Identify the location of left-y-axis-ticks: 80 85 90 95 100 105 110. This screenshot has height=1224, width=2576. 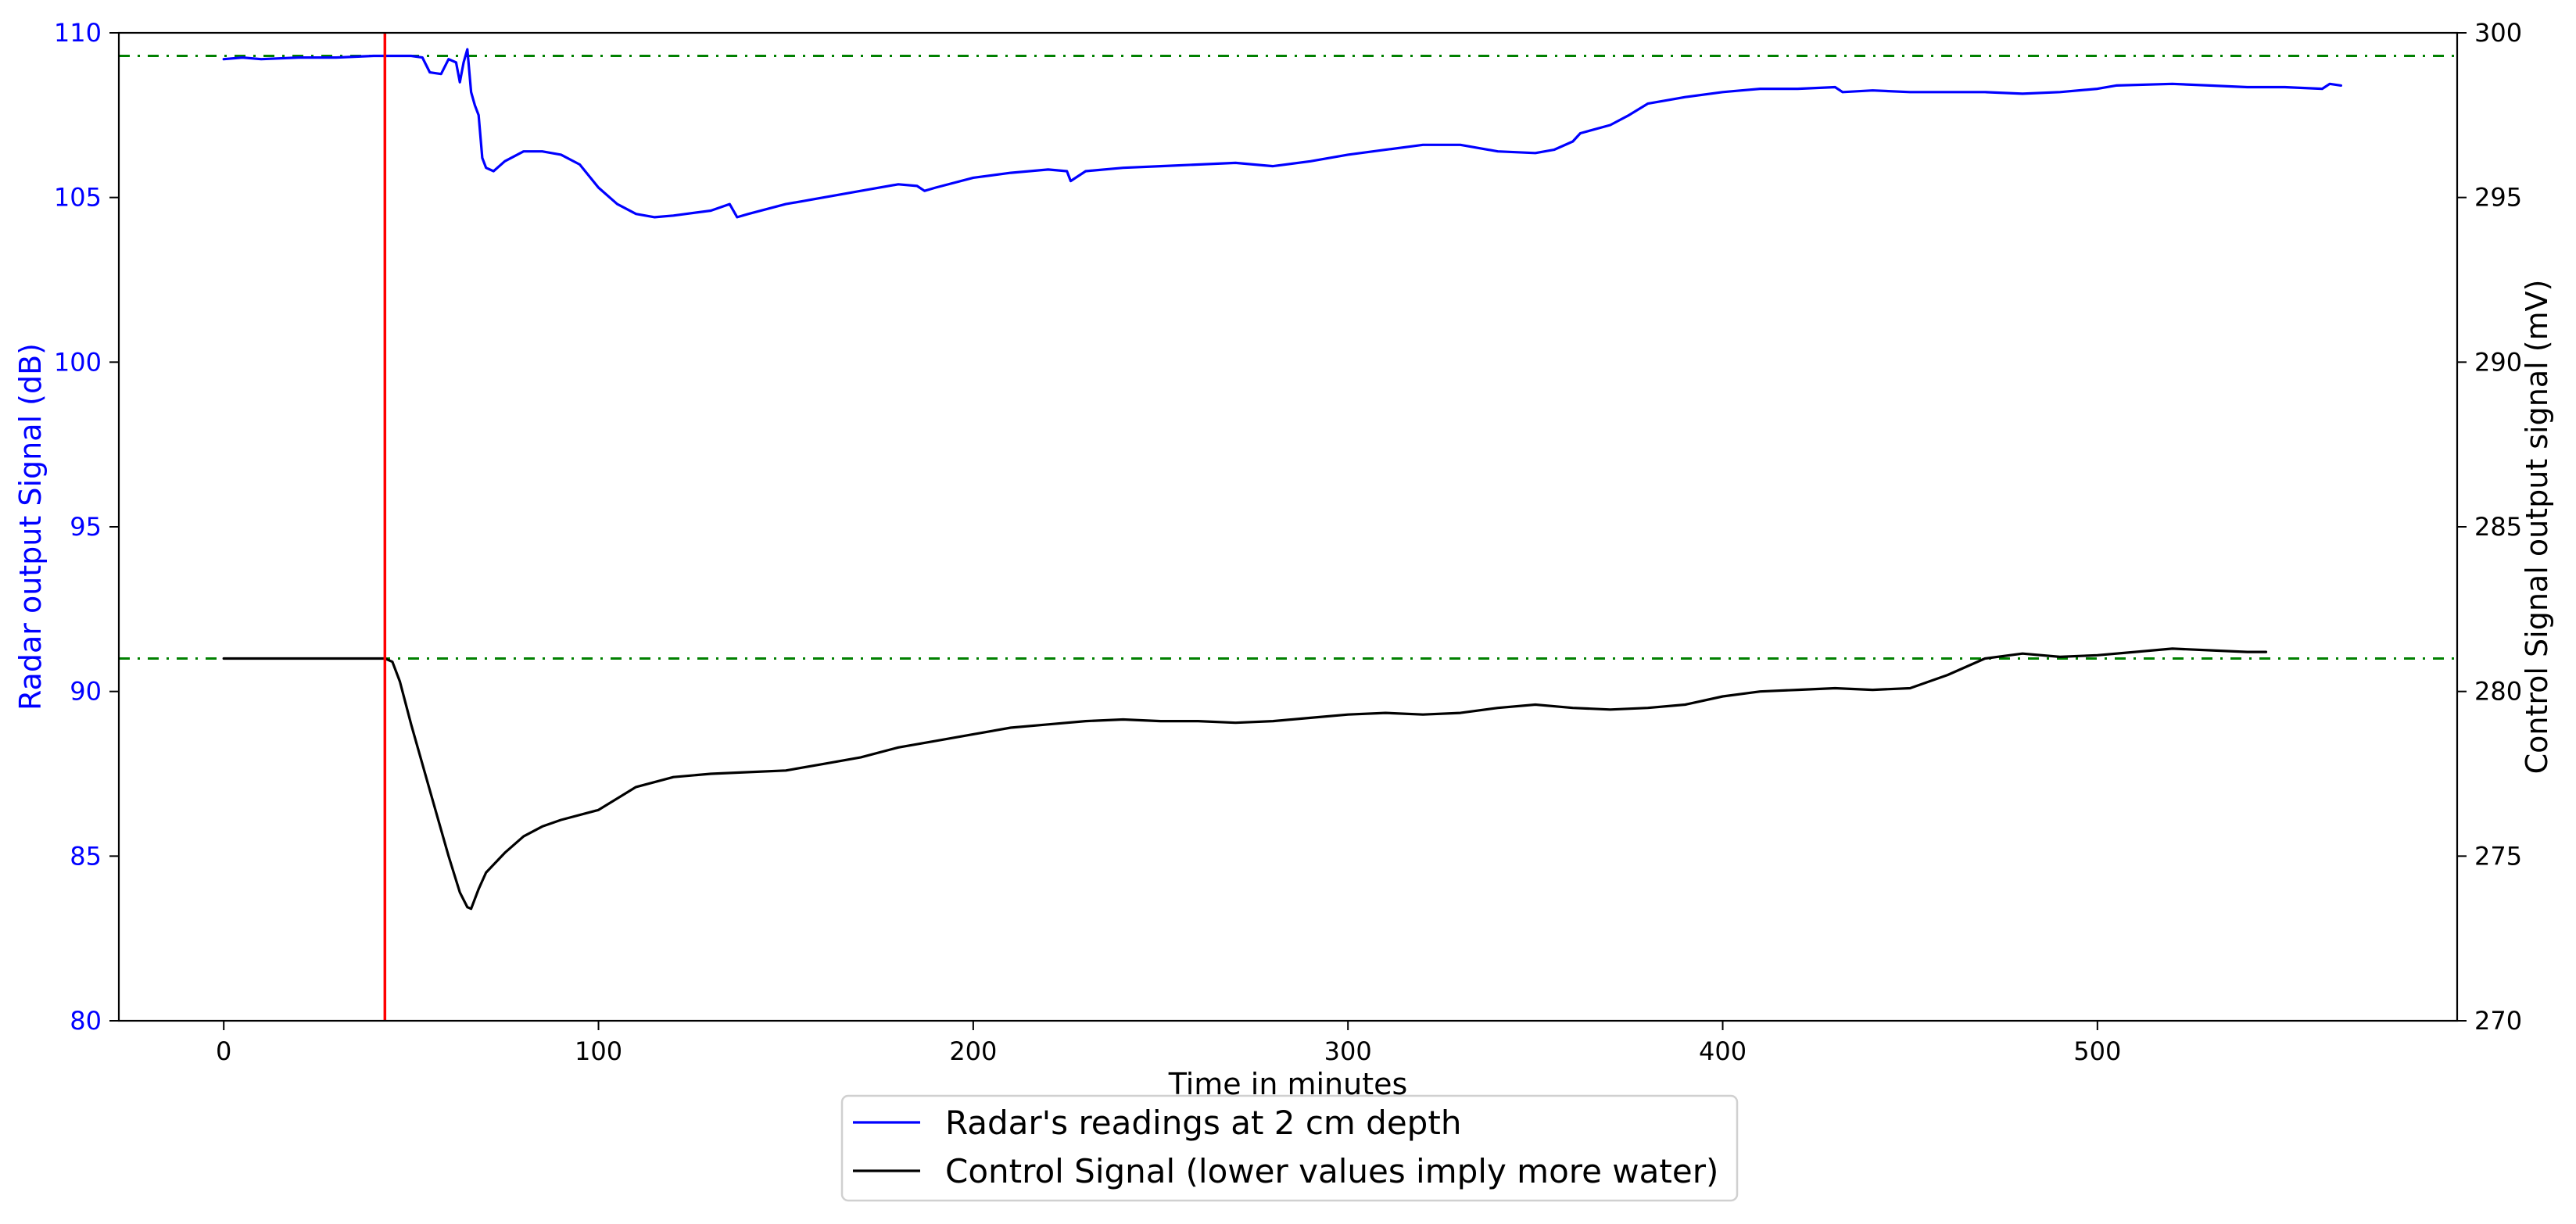
(86, 527).